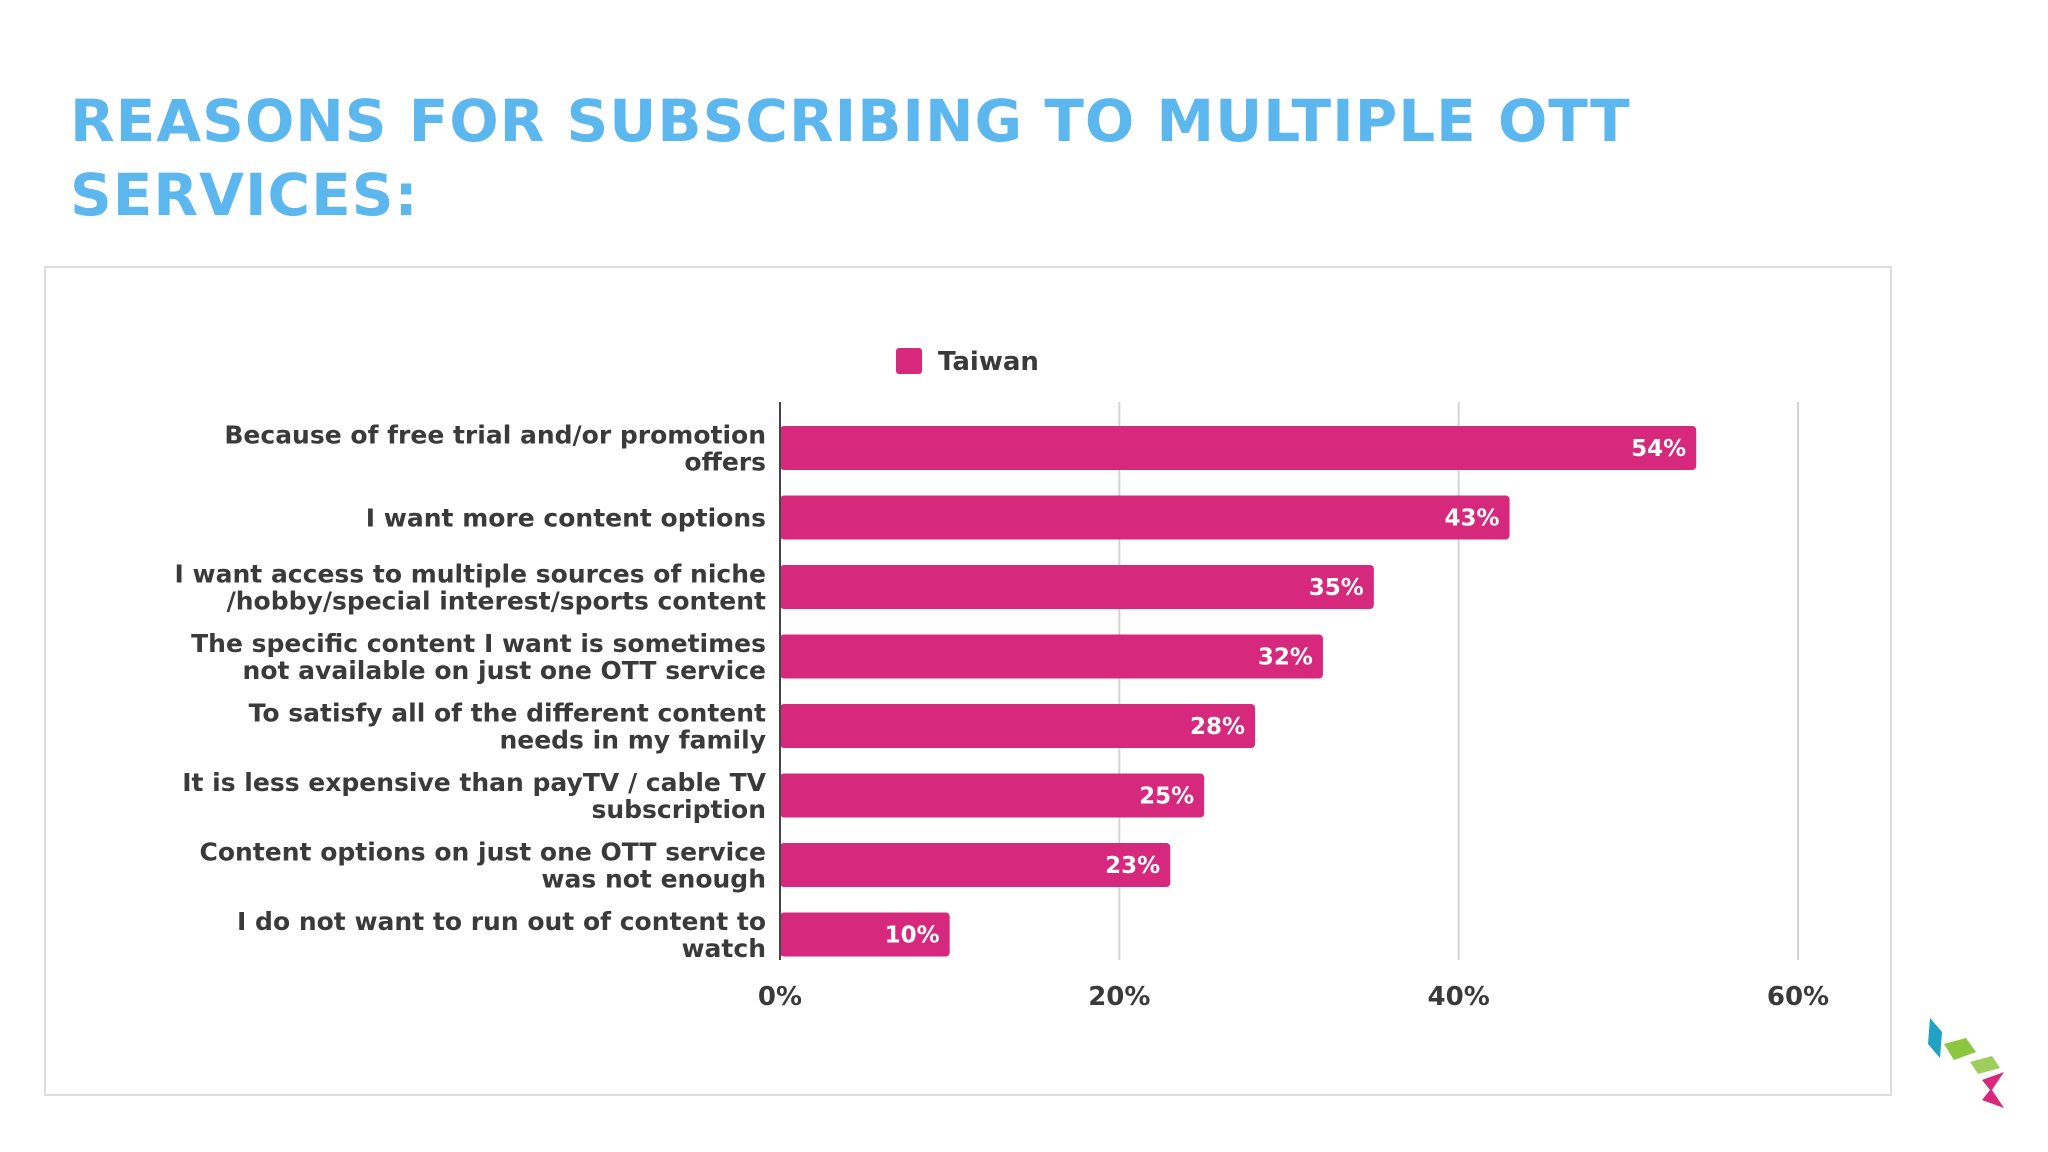  What do you see at coordinates (1966, 1063) in the screenshot?
I see `brand-logo-icon` at bounding box center [1966, 1063].